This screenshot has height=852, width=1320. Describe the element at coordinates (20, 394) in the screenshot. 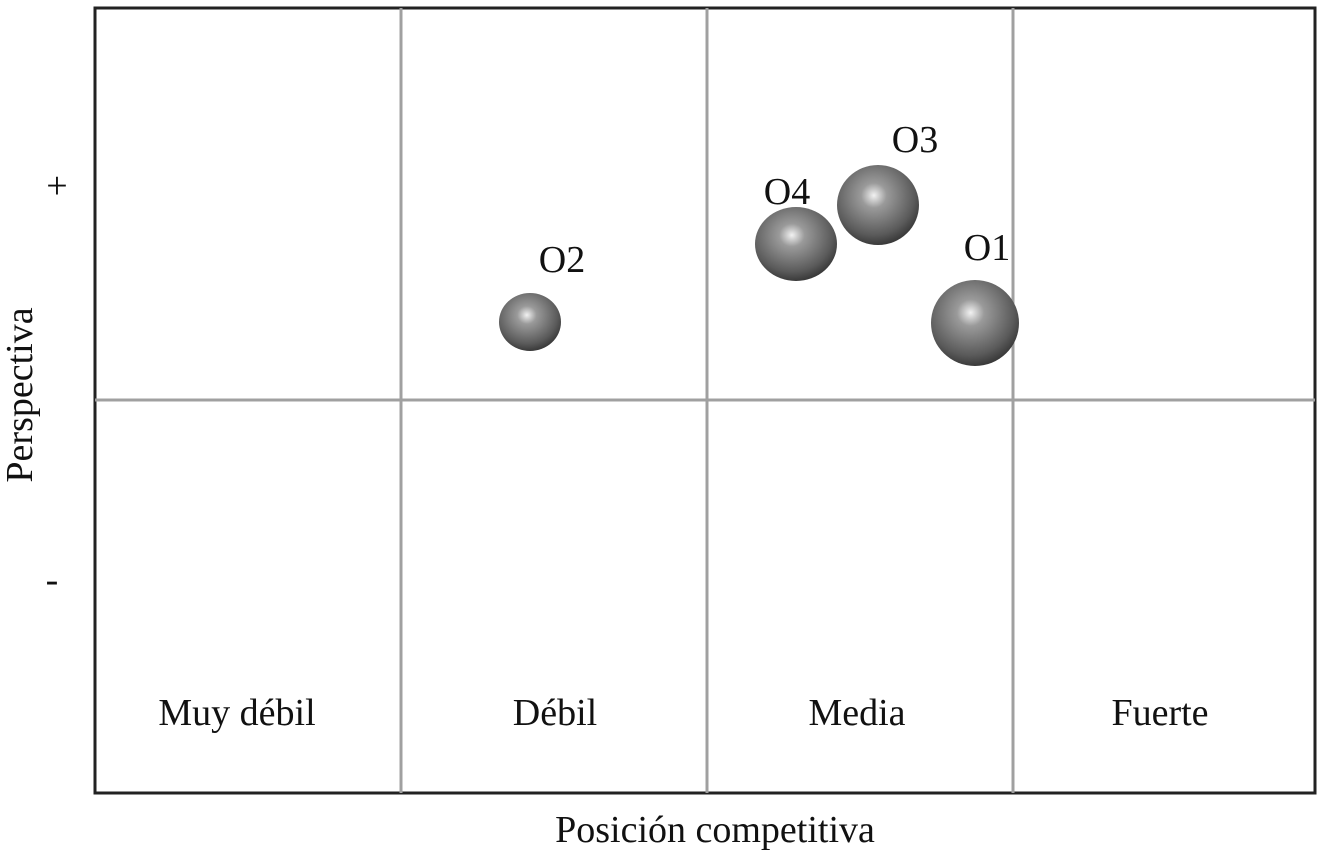

I see `y-axis-label: Perspectiva` at that location.